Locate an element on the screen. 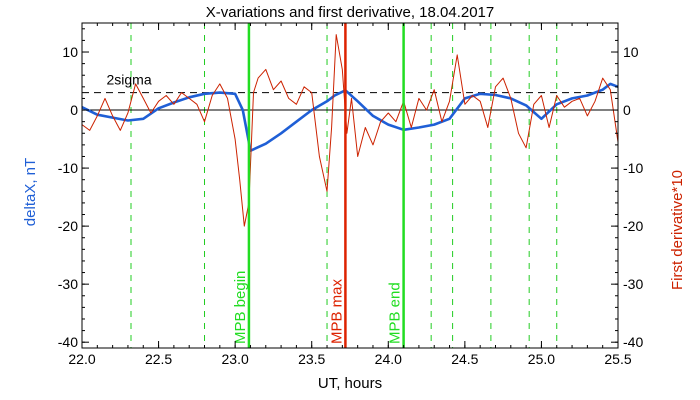  y-tick-label-right-2: -10 is located at coordinates (633, 168).